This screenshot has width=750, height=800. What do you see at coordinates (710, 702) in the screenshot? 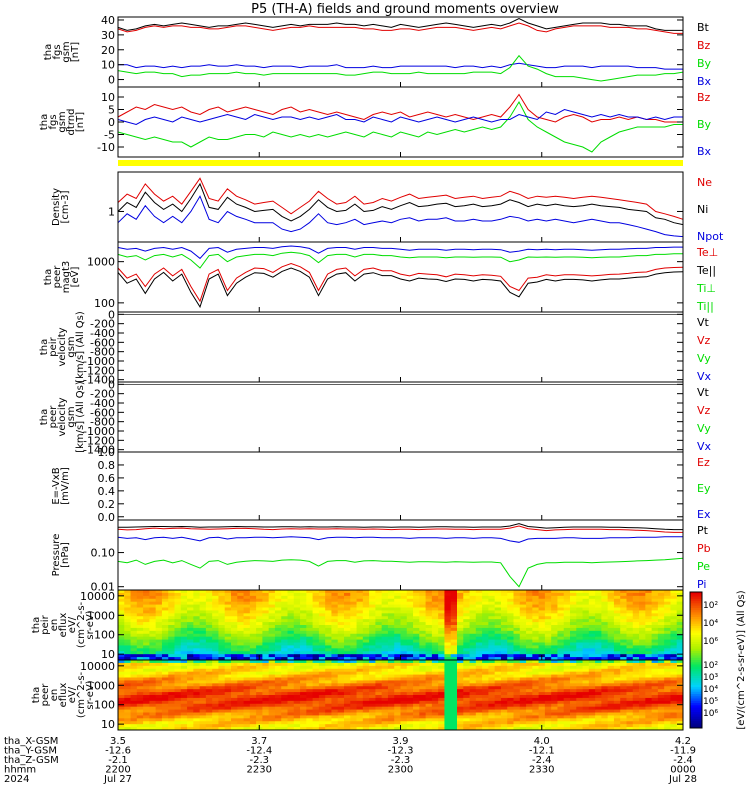
I see `colorbar-tick-label: 10⁵` at bounding box center [710, 702].